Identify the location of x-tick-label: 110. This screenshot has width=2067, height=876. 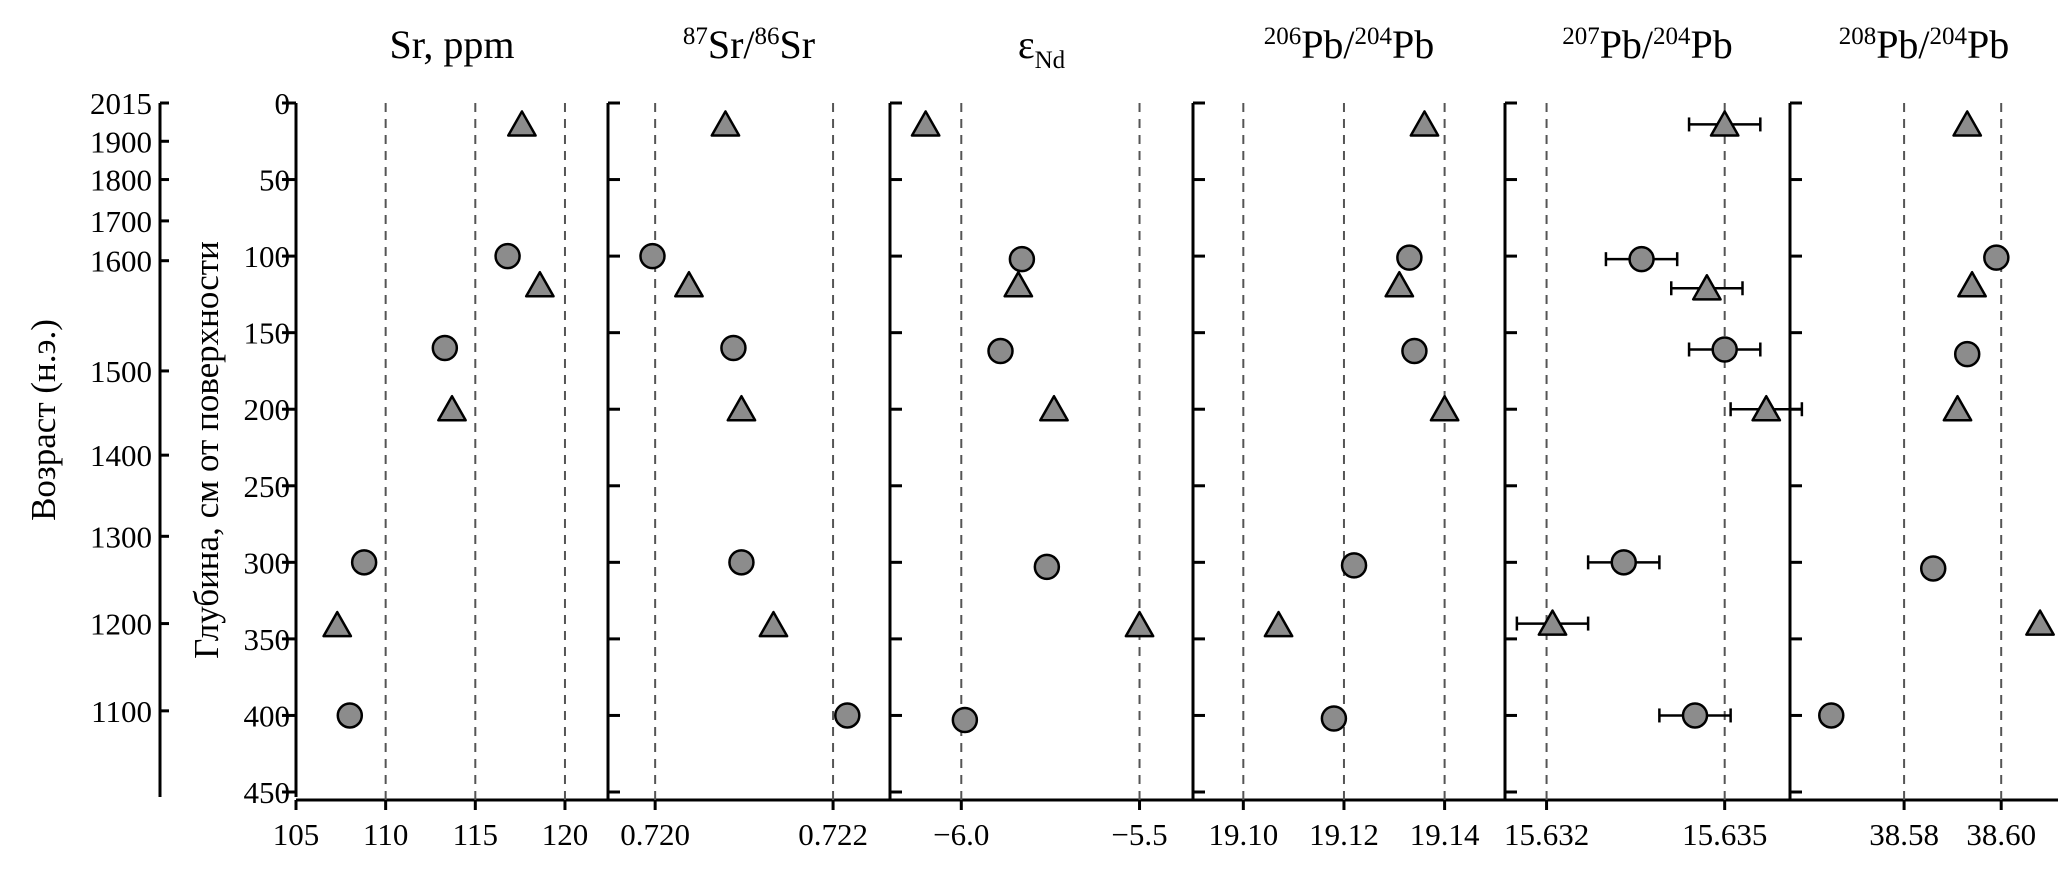
(385, 834).